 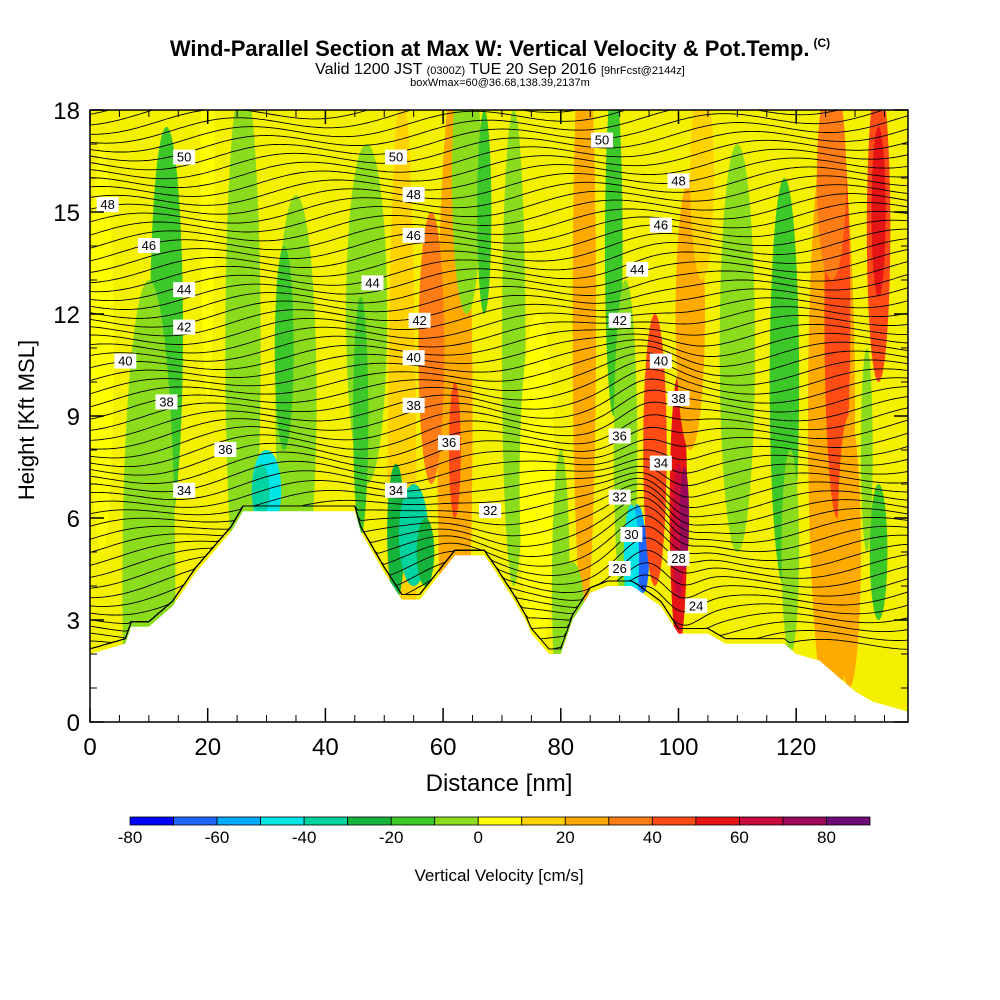 I want to click on contour-label-text: 46, so click(x=149, y=245).